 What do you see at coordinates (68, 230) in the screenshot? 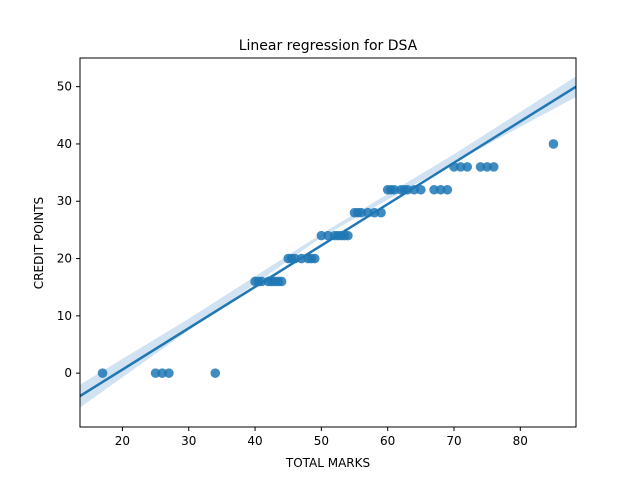
I see `y-axis-ticks: 0 10 20 30 40 50` at bounding box center [68, 230].